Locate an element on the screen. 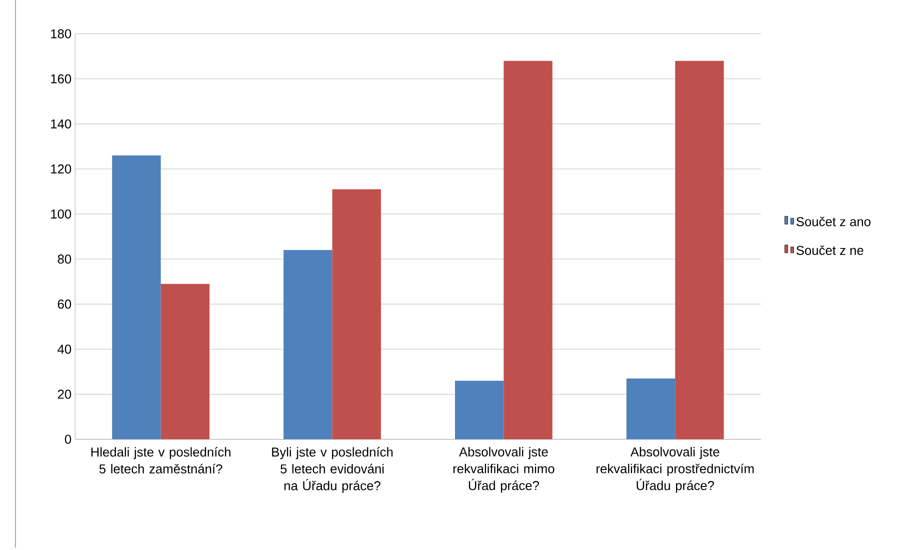 This screenshot has width=902, height=550. x-tick-label: Byli jste v posledních 5 letech evidováni na Úřadu práce? is located at coordinates (332, 470).